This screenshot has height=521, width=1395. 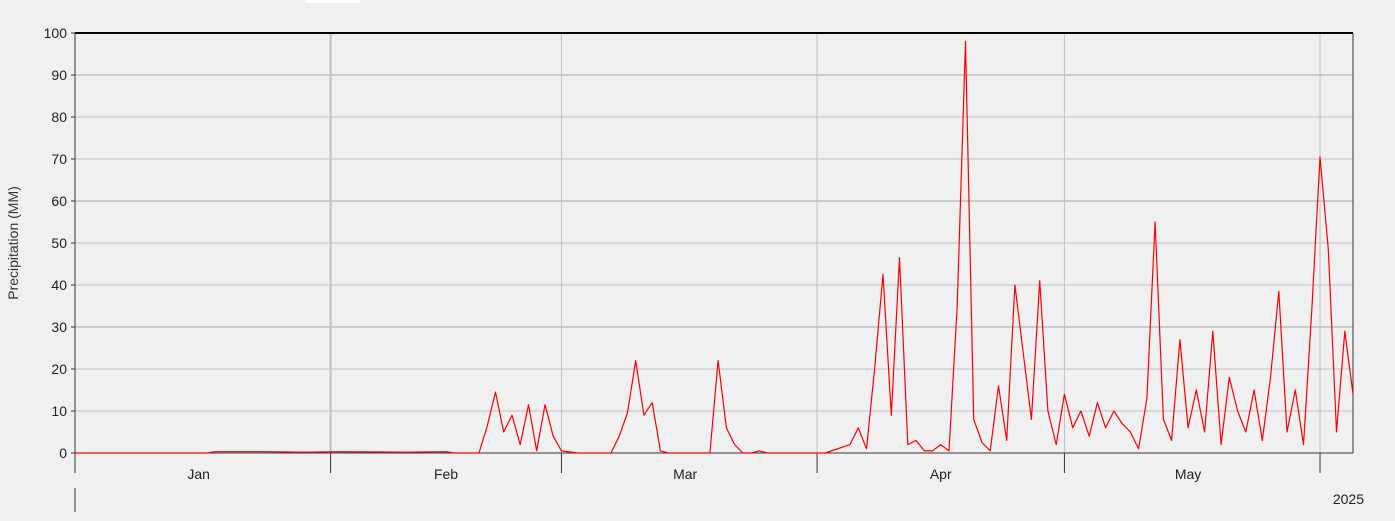 What do you see at coordinates (1188, 474) in the screenshot?
I see `x-tick-label: May` at bounding box center [1188, 474].